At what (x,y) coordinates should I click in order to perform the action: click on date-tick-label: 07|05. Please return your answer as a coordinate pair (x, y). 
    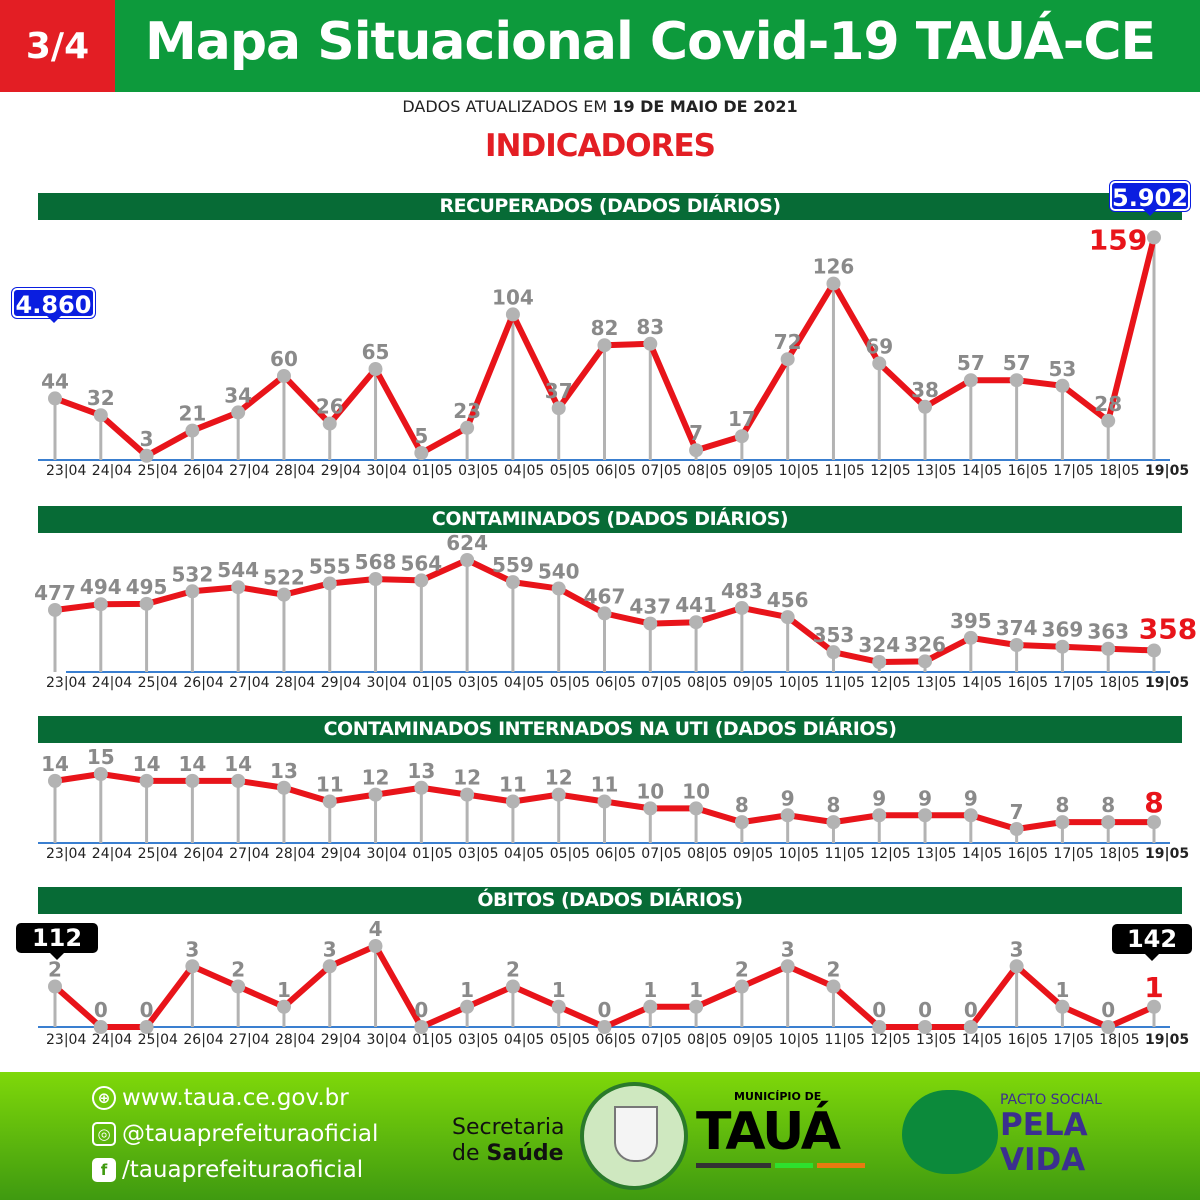
    Looking at the image, I should click on (661, 683).